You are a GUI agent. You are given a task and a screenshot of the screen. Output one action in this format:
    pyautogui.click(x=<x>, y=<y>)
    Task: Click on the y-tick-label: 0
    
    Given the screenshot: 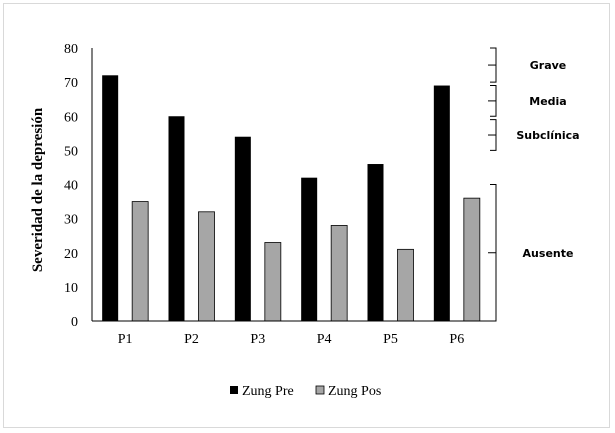 What is the action you would take?
    pyautogui.click(x=74, y=322)
    